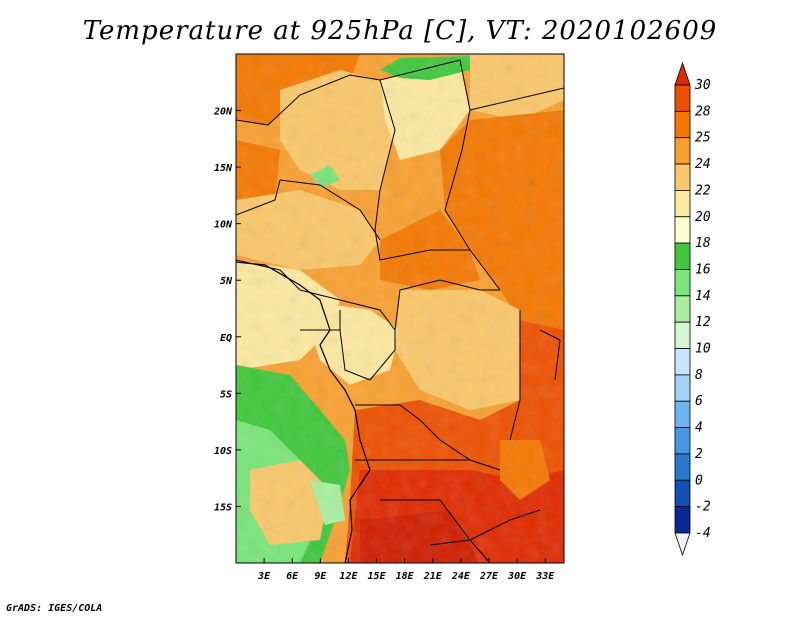  What do you see at coordinates (377, 576) in the screenshot?
I see `lon-tick-label: 15E` at bounding box center [377, 576].